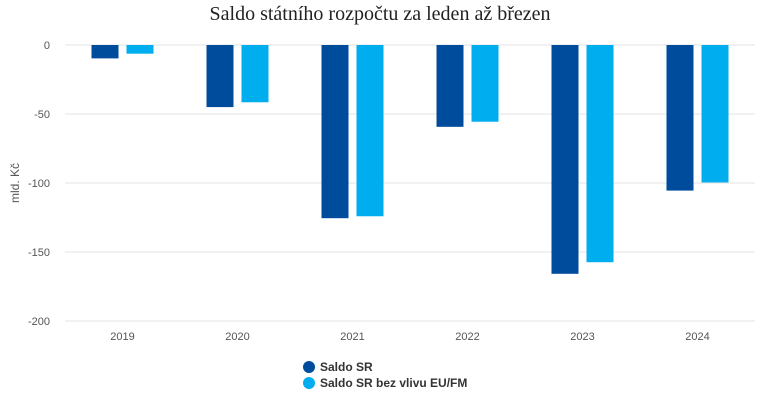  I want to click on x-axis-ticks: 2019 2020 2021 2022 2023 2024, so click(409, 337).